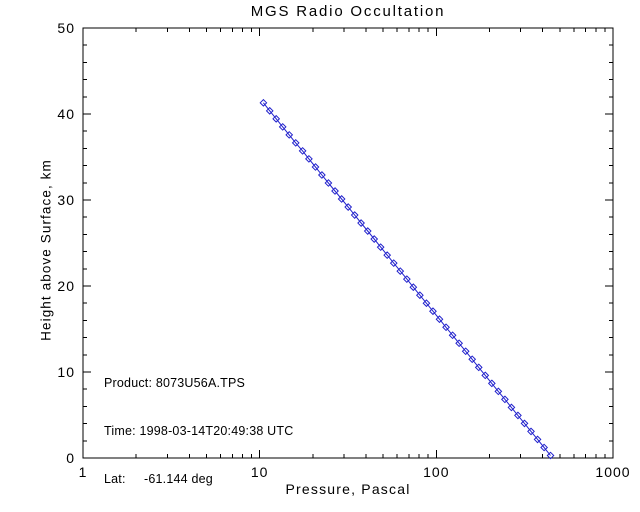 The width and height of the screenshot is (640, 512). What do you see at coordinates (66, 372) in the screenshot?
I see `y-tick-label: 10` at bounding box center [66, 372].